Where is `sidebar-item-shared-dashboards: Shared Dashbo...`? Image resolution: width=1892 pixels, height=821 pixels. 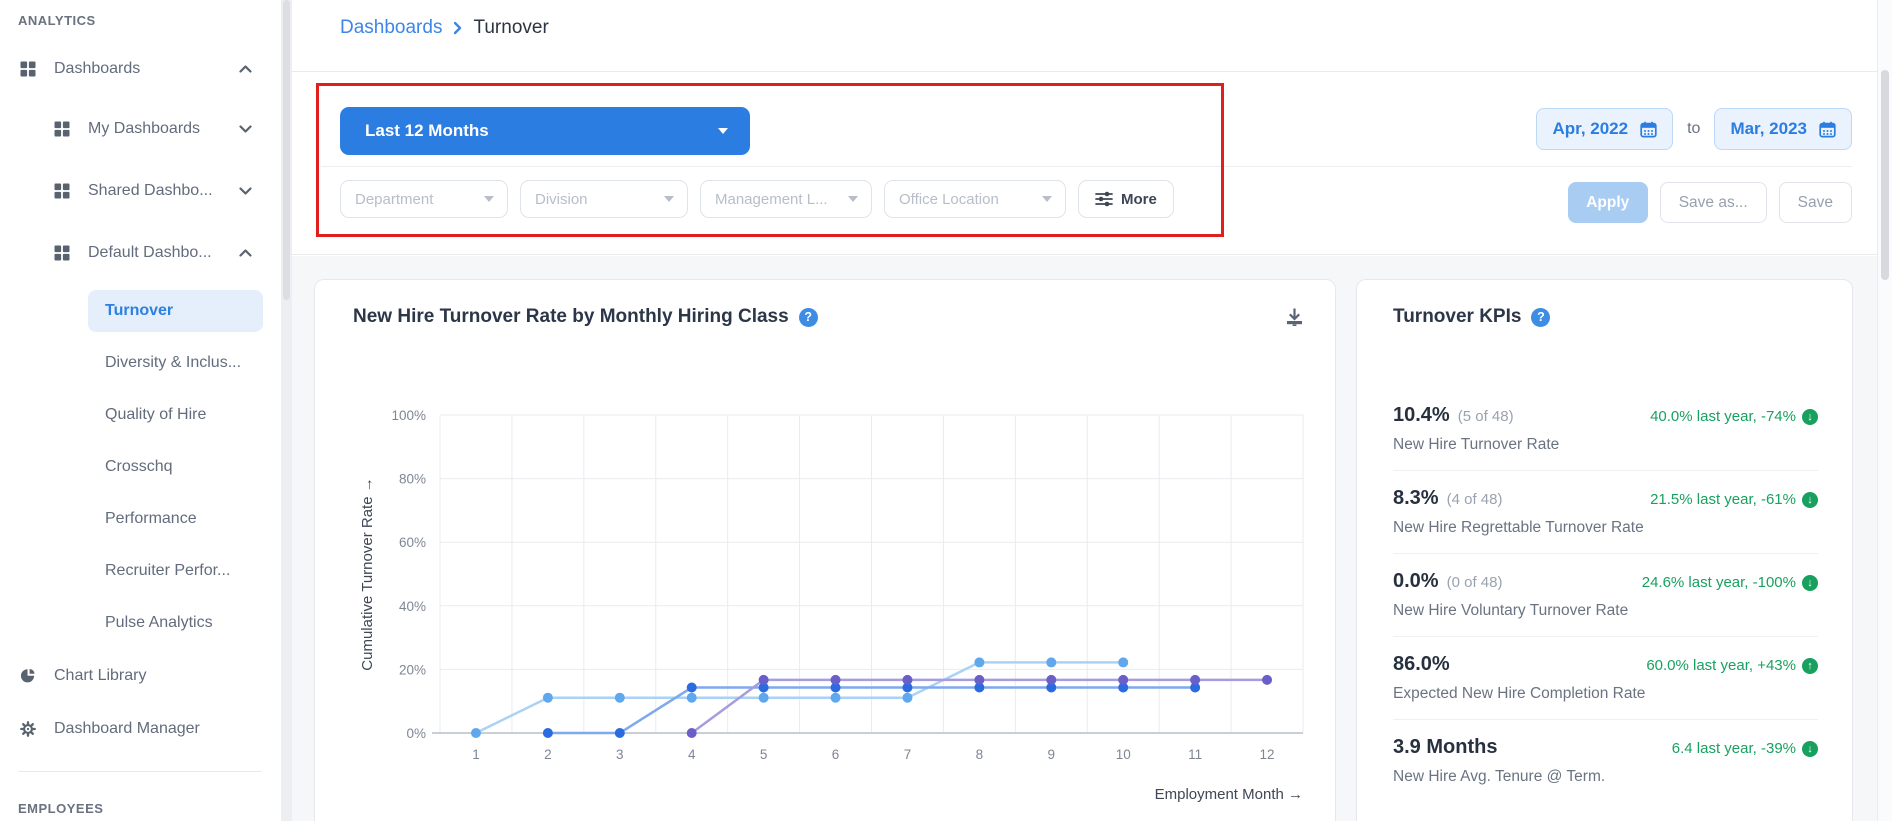
sidebar-item-shared-dashboards: Shared Dashbo... is located at coordinates (140, 191).